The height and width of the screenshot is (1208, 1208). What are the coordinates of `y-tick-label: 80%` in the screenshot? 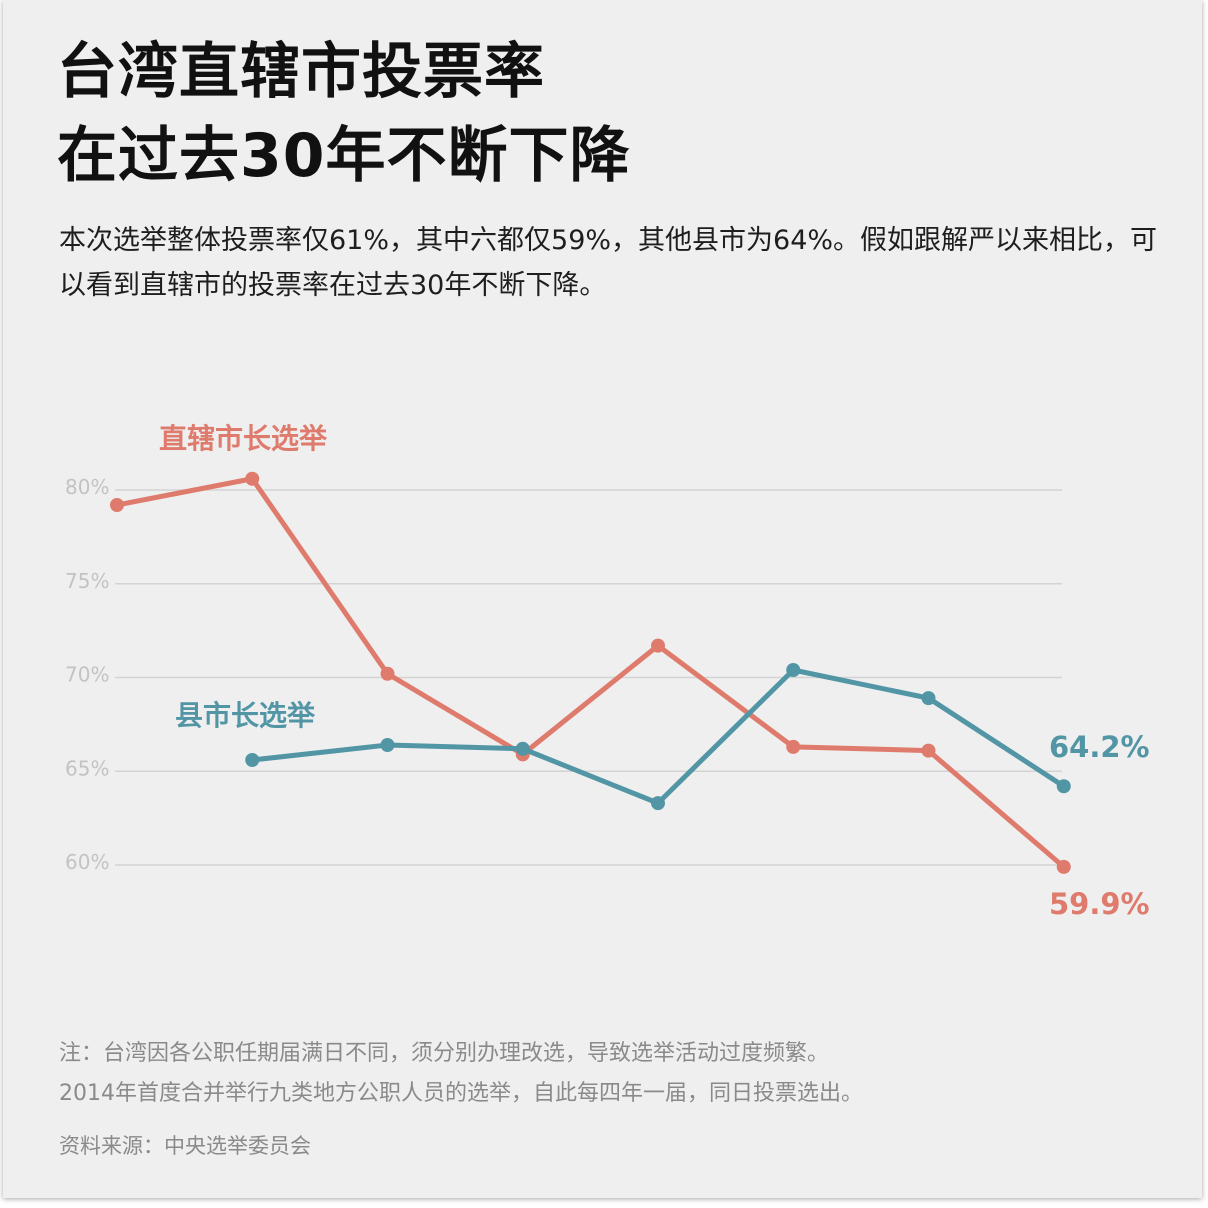 It's located at (87, 487).